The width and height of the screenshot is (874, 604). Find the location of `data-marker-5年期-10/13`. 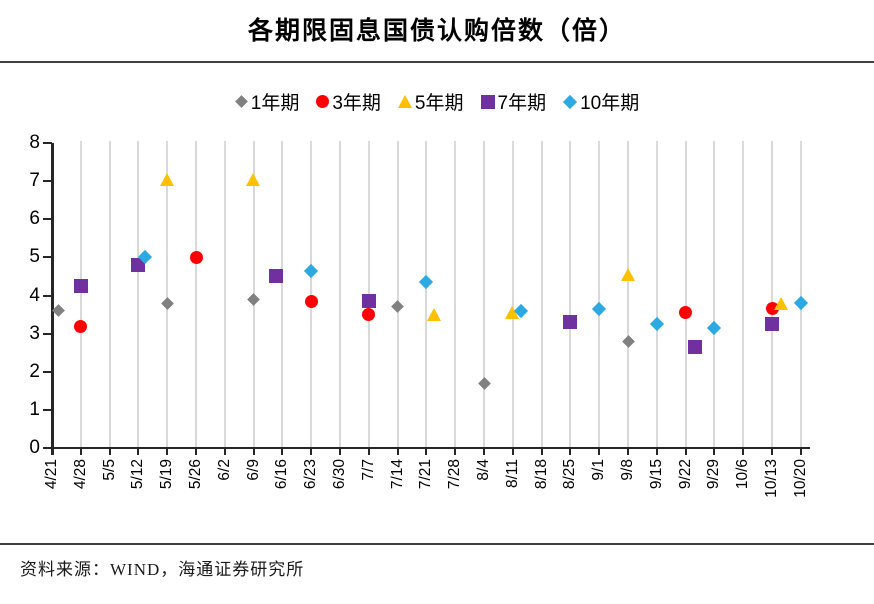

data-marker-5年期-10/13 is located at coordinates (780, 303).